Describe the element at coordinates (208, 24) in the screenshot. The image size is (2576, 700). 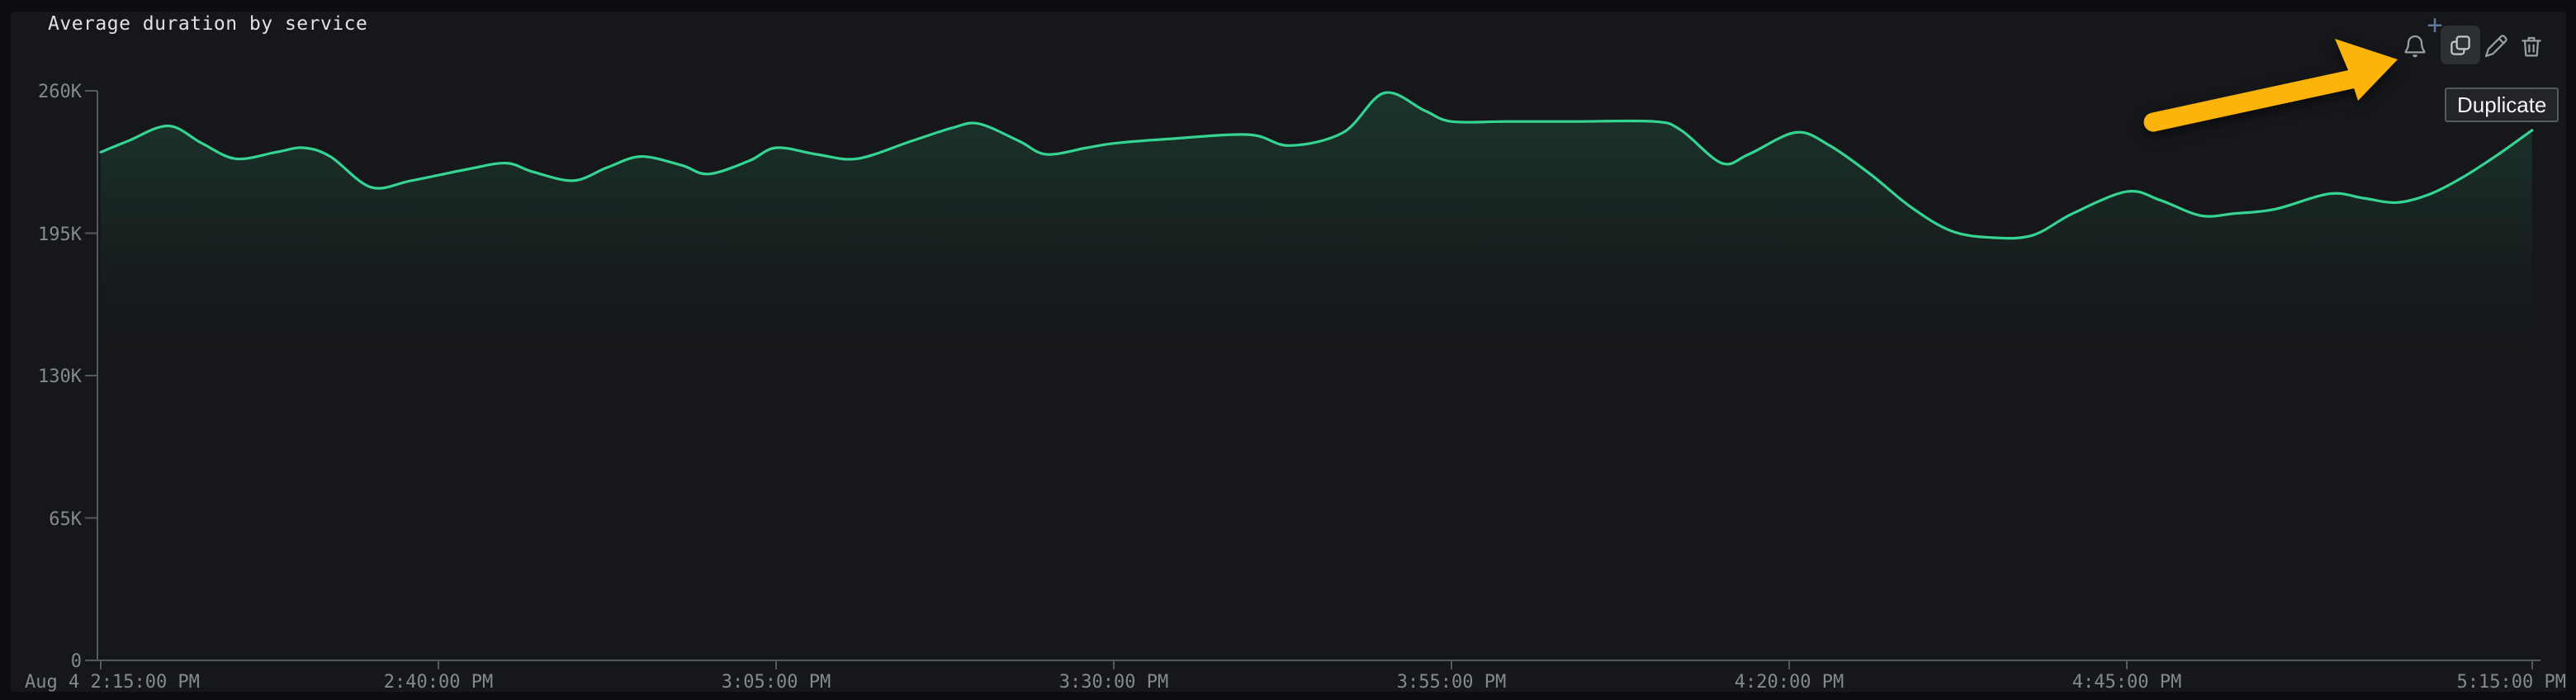
I see `panel-title: Average duration by service` at that location.